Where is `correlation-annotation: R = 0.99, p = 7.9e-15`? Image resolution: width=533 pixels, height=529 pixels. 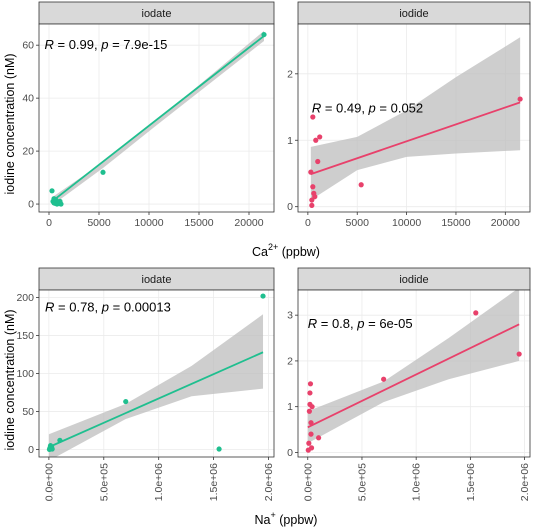 correlation-annotation: R = 0.99, p = 7.9e-15 is located at coordinates (106, 44).